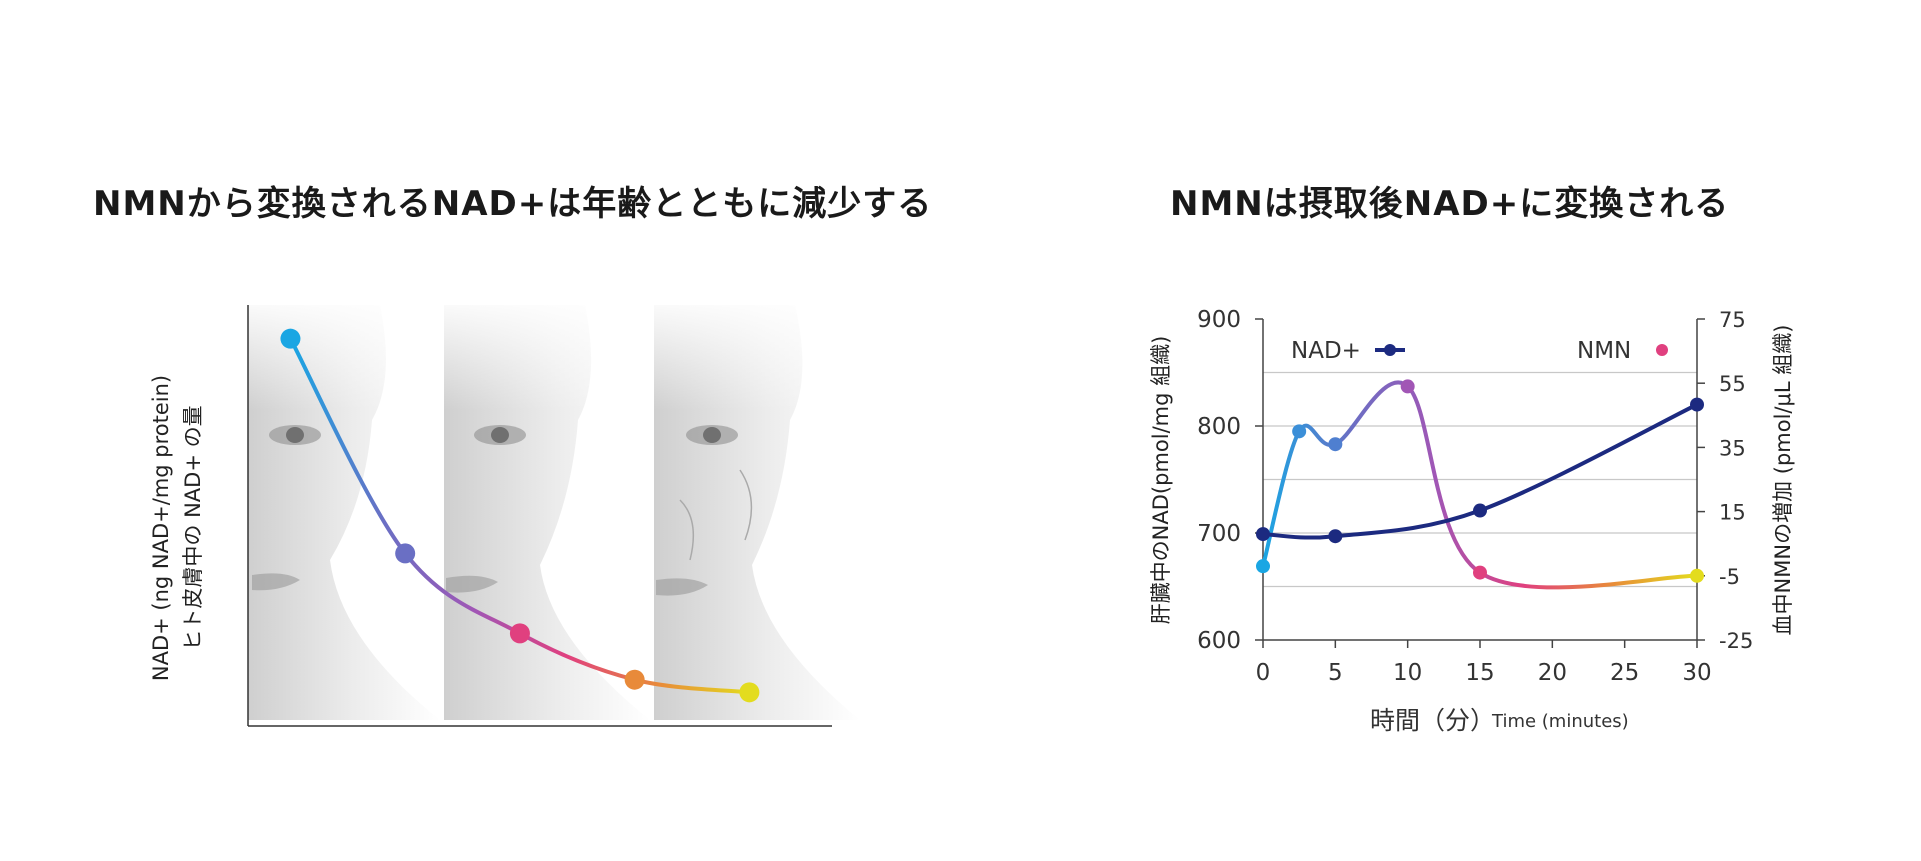 Image resolution: width=1921 pixels, height=861 pixels. Describe the element at coordinates (1450, 204) in the screenshot. I see `right-chart-title: NMNは摂取後NAD+に変換される` at that location.